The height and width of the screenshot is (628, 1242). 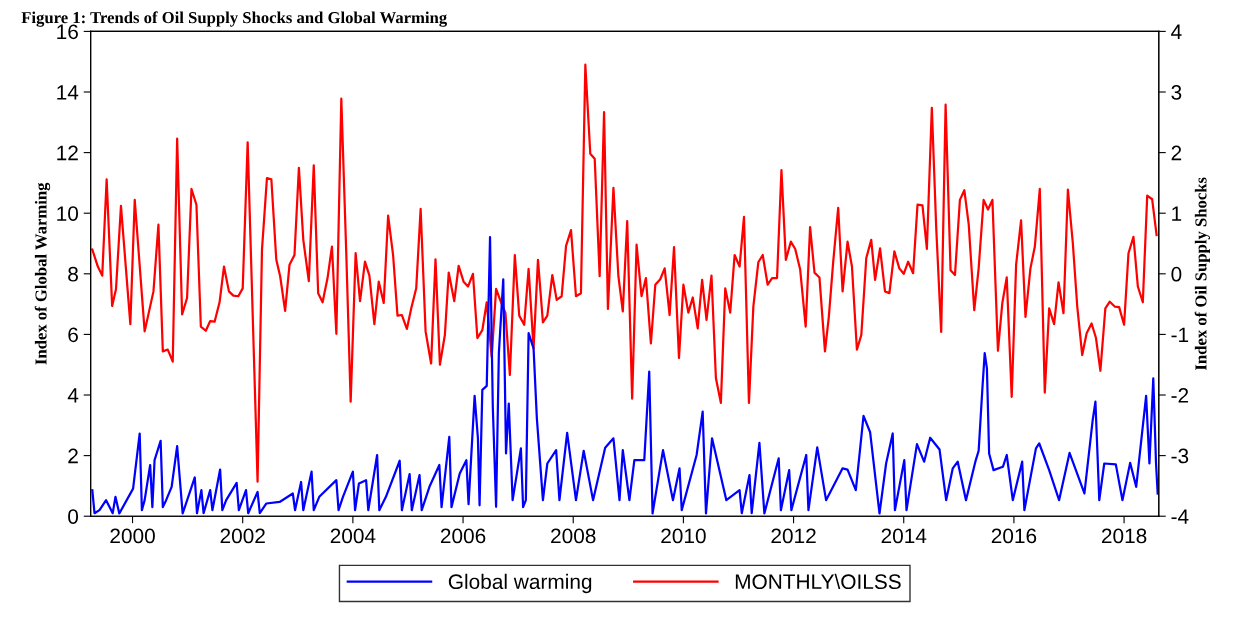 What do you see at coordinates (73, 274) in the screenshot?
I see `y-tick-label: 8` at bounding box center [73, 274].